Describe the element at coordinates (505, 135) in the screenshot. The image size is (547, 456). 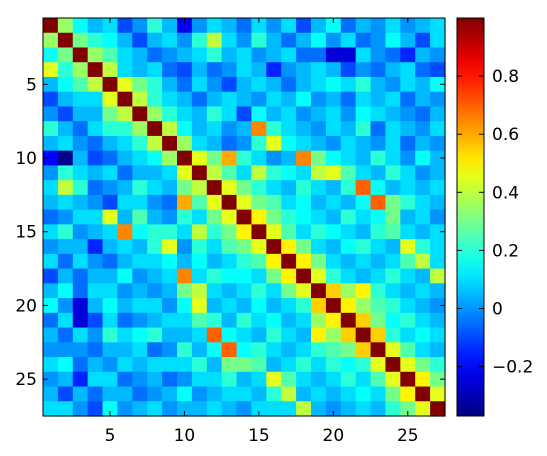
I see `colorbar-tick-label: 0.6` at that location.